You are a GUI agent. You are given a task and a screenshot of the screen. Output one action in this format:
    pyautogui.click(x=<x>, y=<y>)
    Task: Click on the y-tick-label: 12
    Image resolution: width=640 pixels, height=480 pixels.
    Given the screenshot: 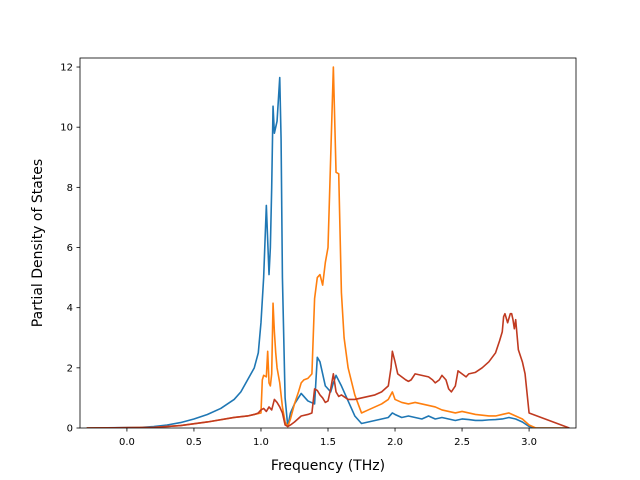 What is the action you would take?
    pyautogui.click(x=66, y=68)
    